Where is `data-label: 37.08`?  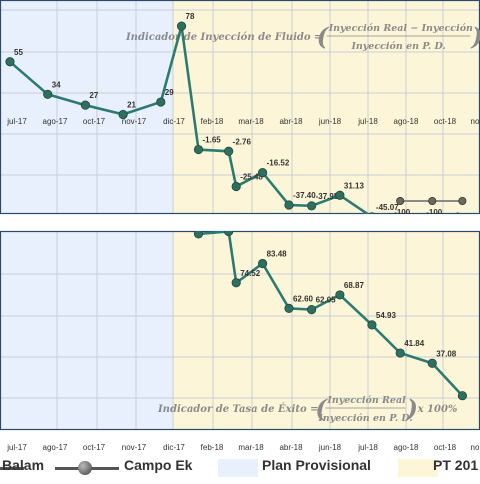
data-label: 37.08 is located at coordinates (446, 353).